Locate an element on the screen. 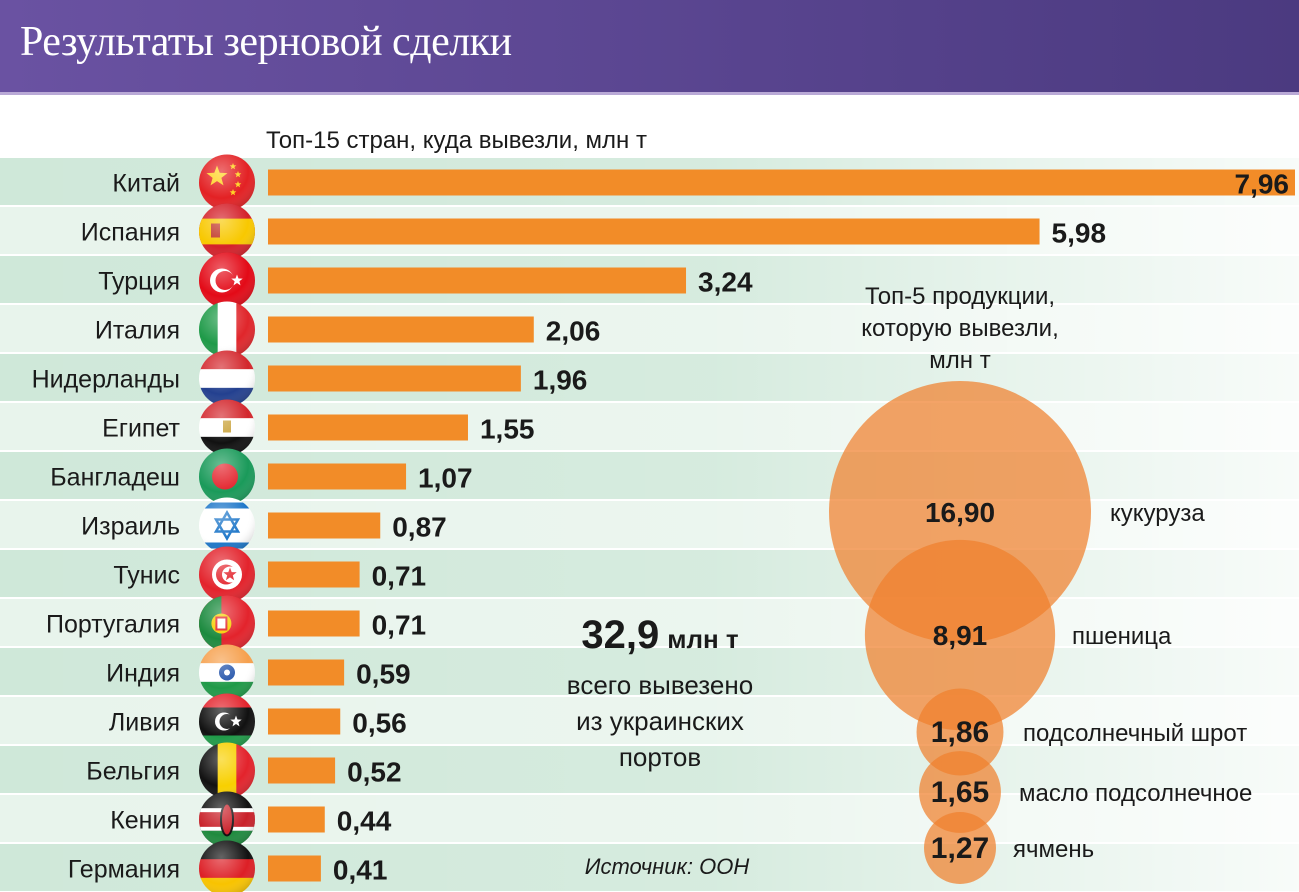 The image size is (1299, 892). bar-chart-title: Топ-15 стран, куда вывезли, млн т is located at coordinates (456, 140).